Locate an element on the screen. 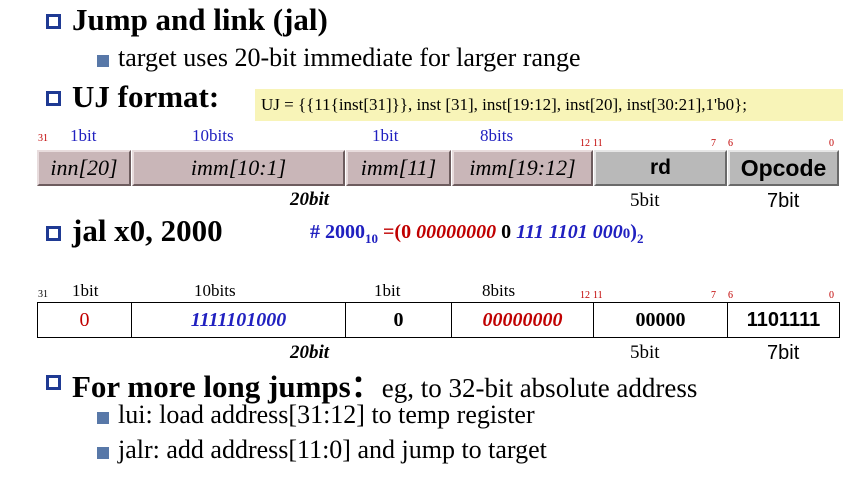  value-imm19-12: 00000000 is located at coordinates (522, 320).